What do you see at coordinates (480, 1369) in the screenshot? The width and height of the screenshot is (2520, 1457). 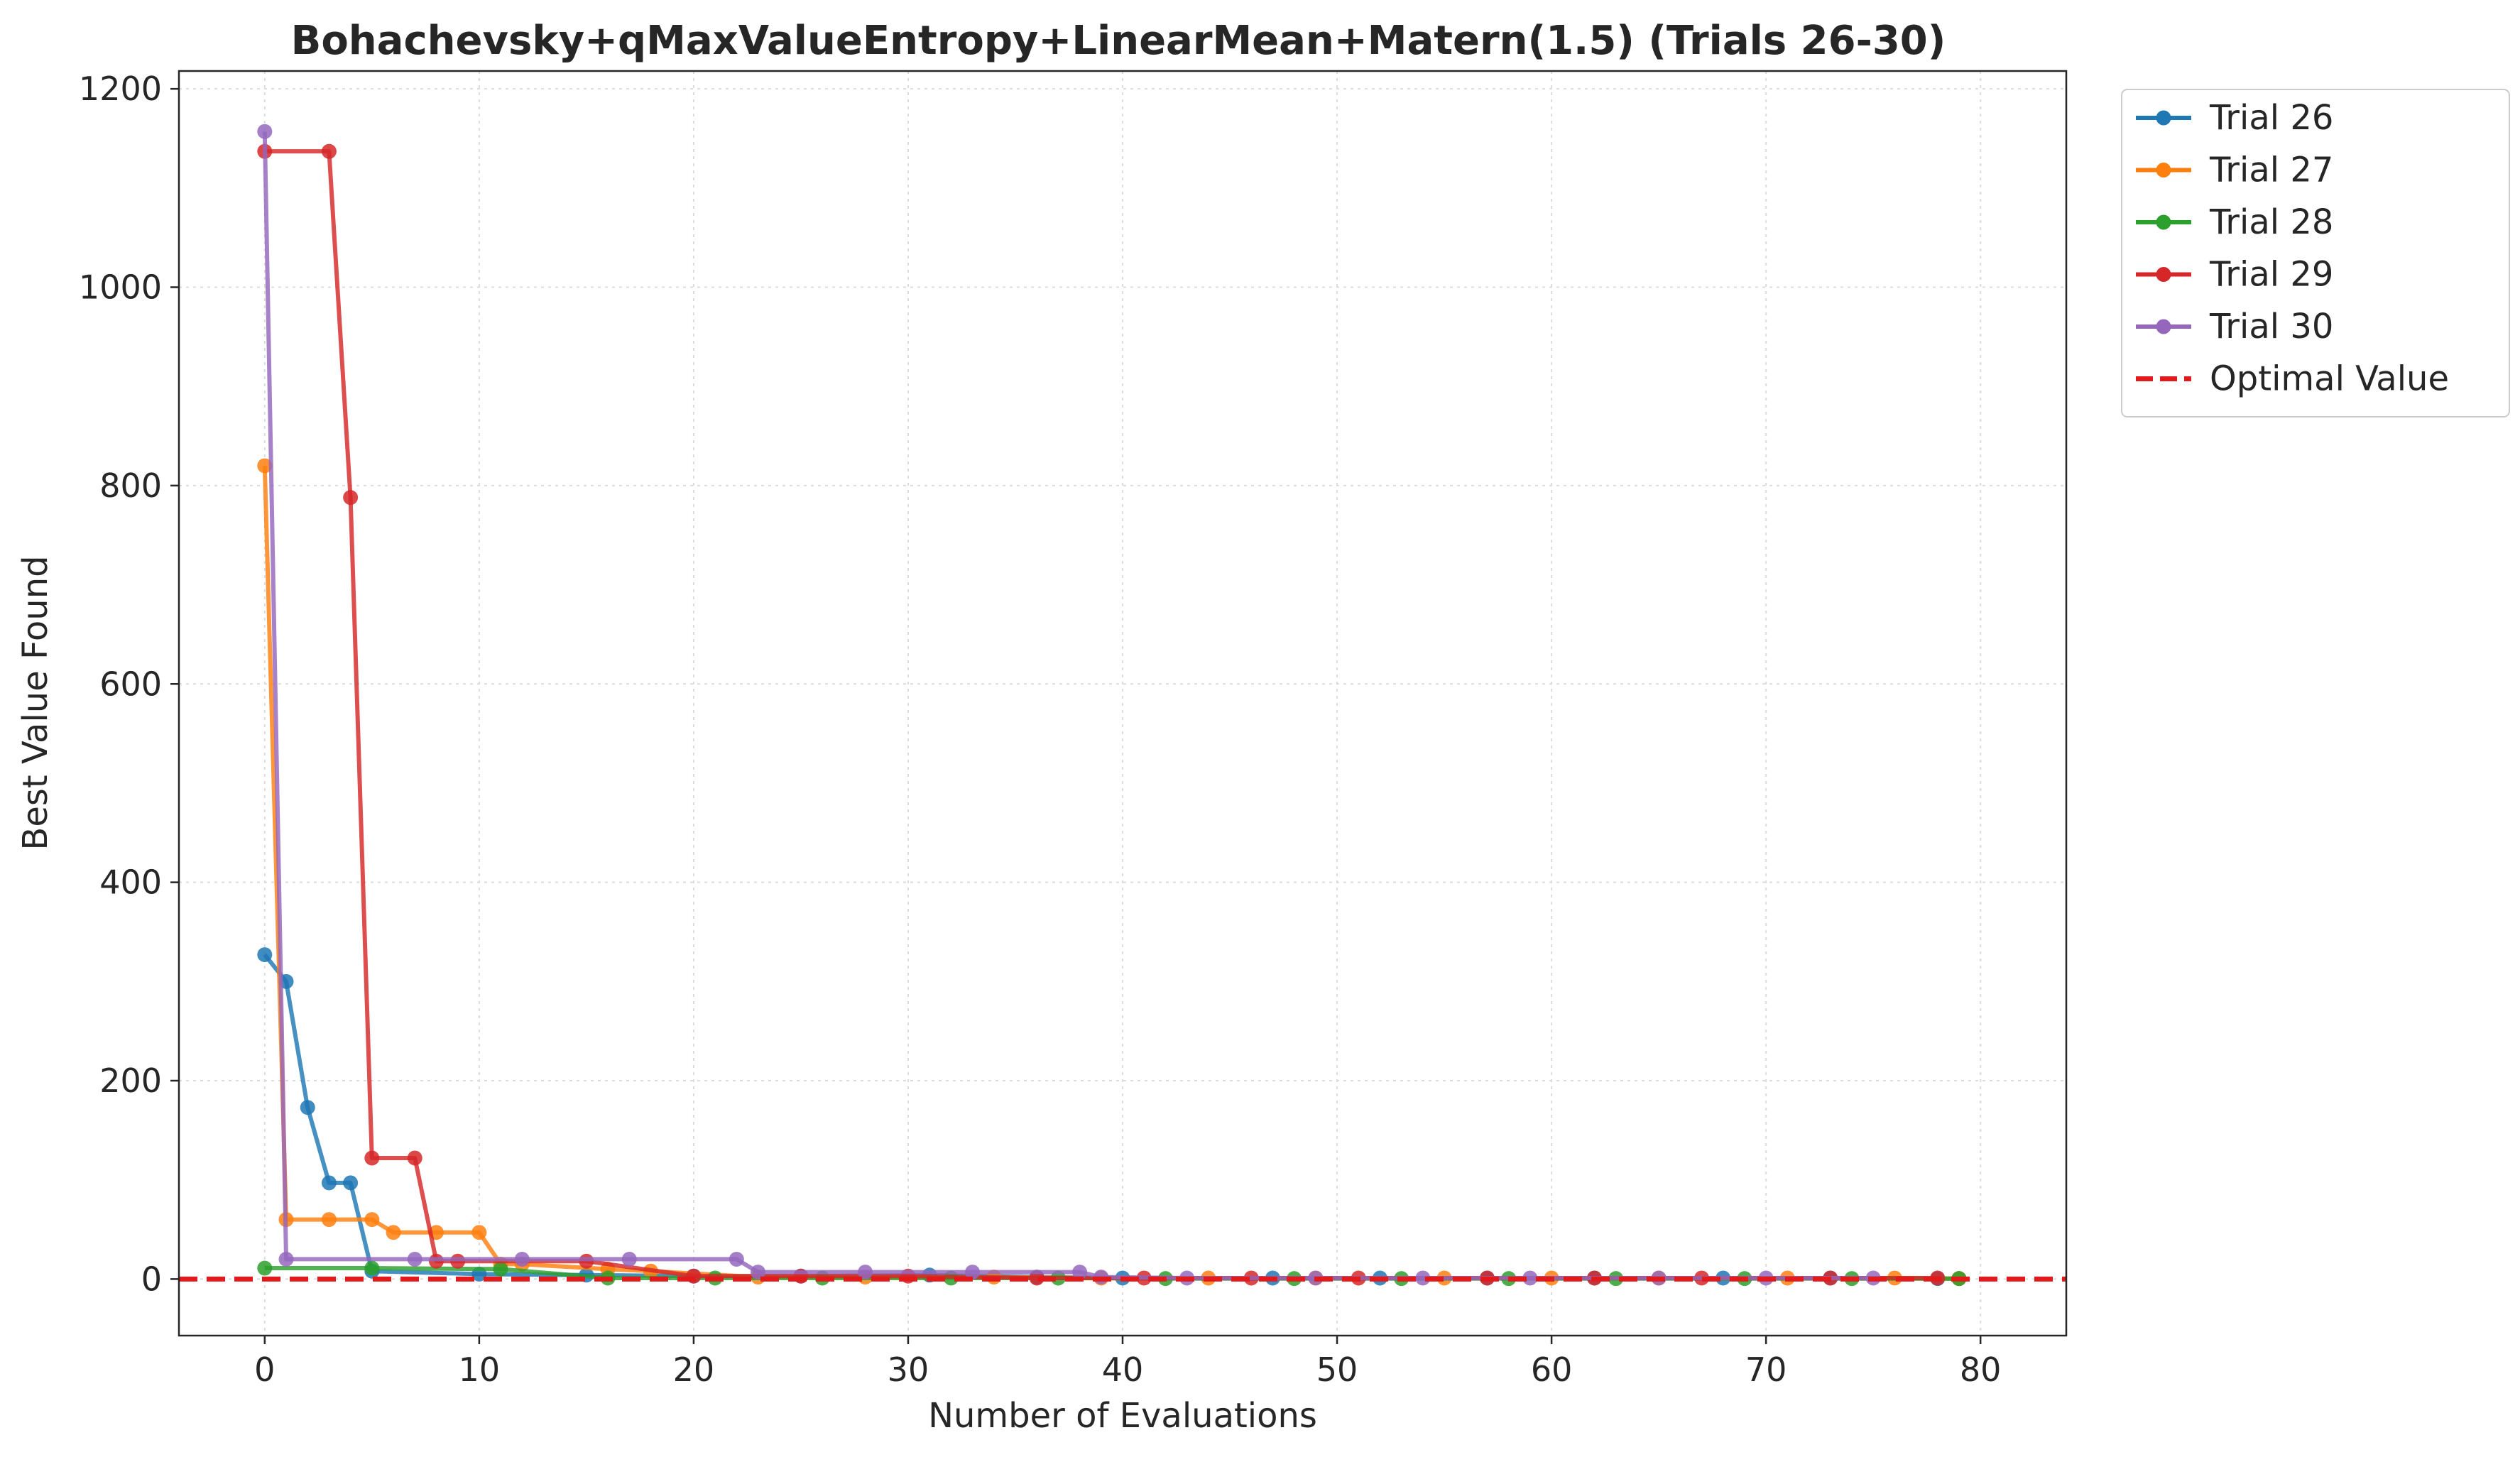 I see `x-tick-label: 10` at bounding box center [480, 1369].